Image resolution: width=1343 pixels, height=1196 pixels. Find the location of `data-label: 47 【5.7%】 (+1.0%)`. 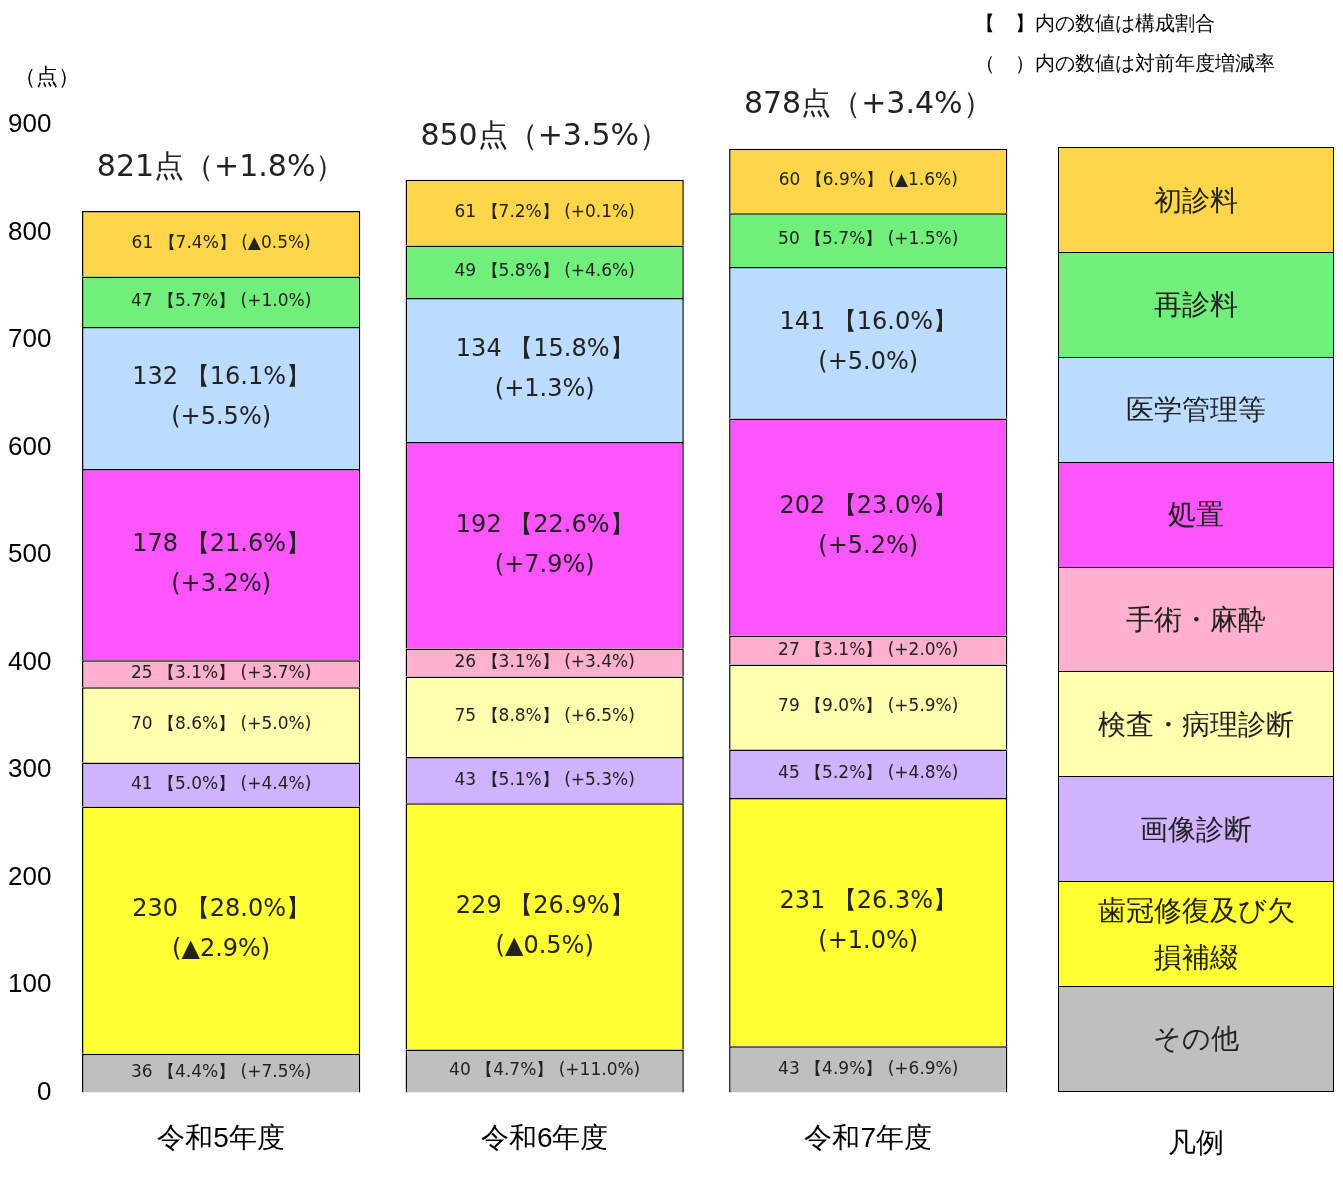

data-label: 47 【5.7%】 (+1.0%) is located at coordinates (221, 300).